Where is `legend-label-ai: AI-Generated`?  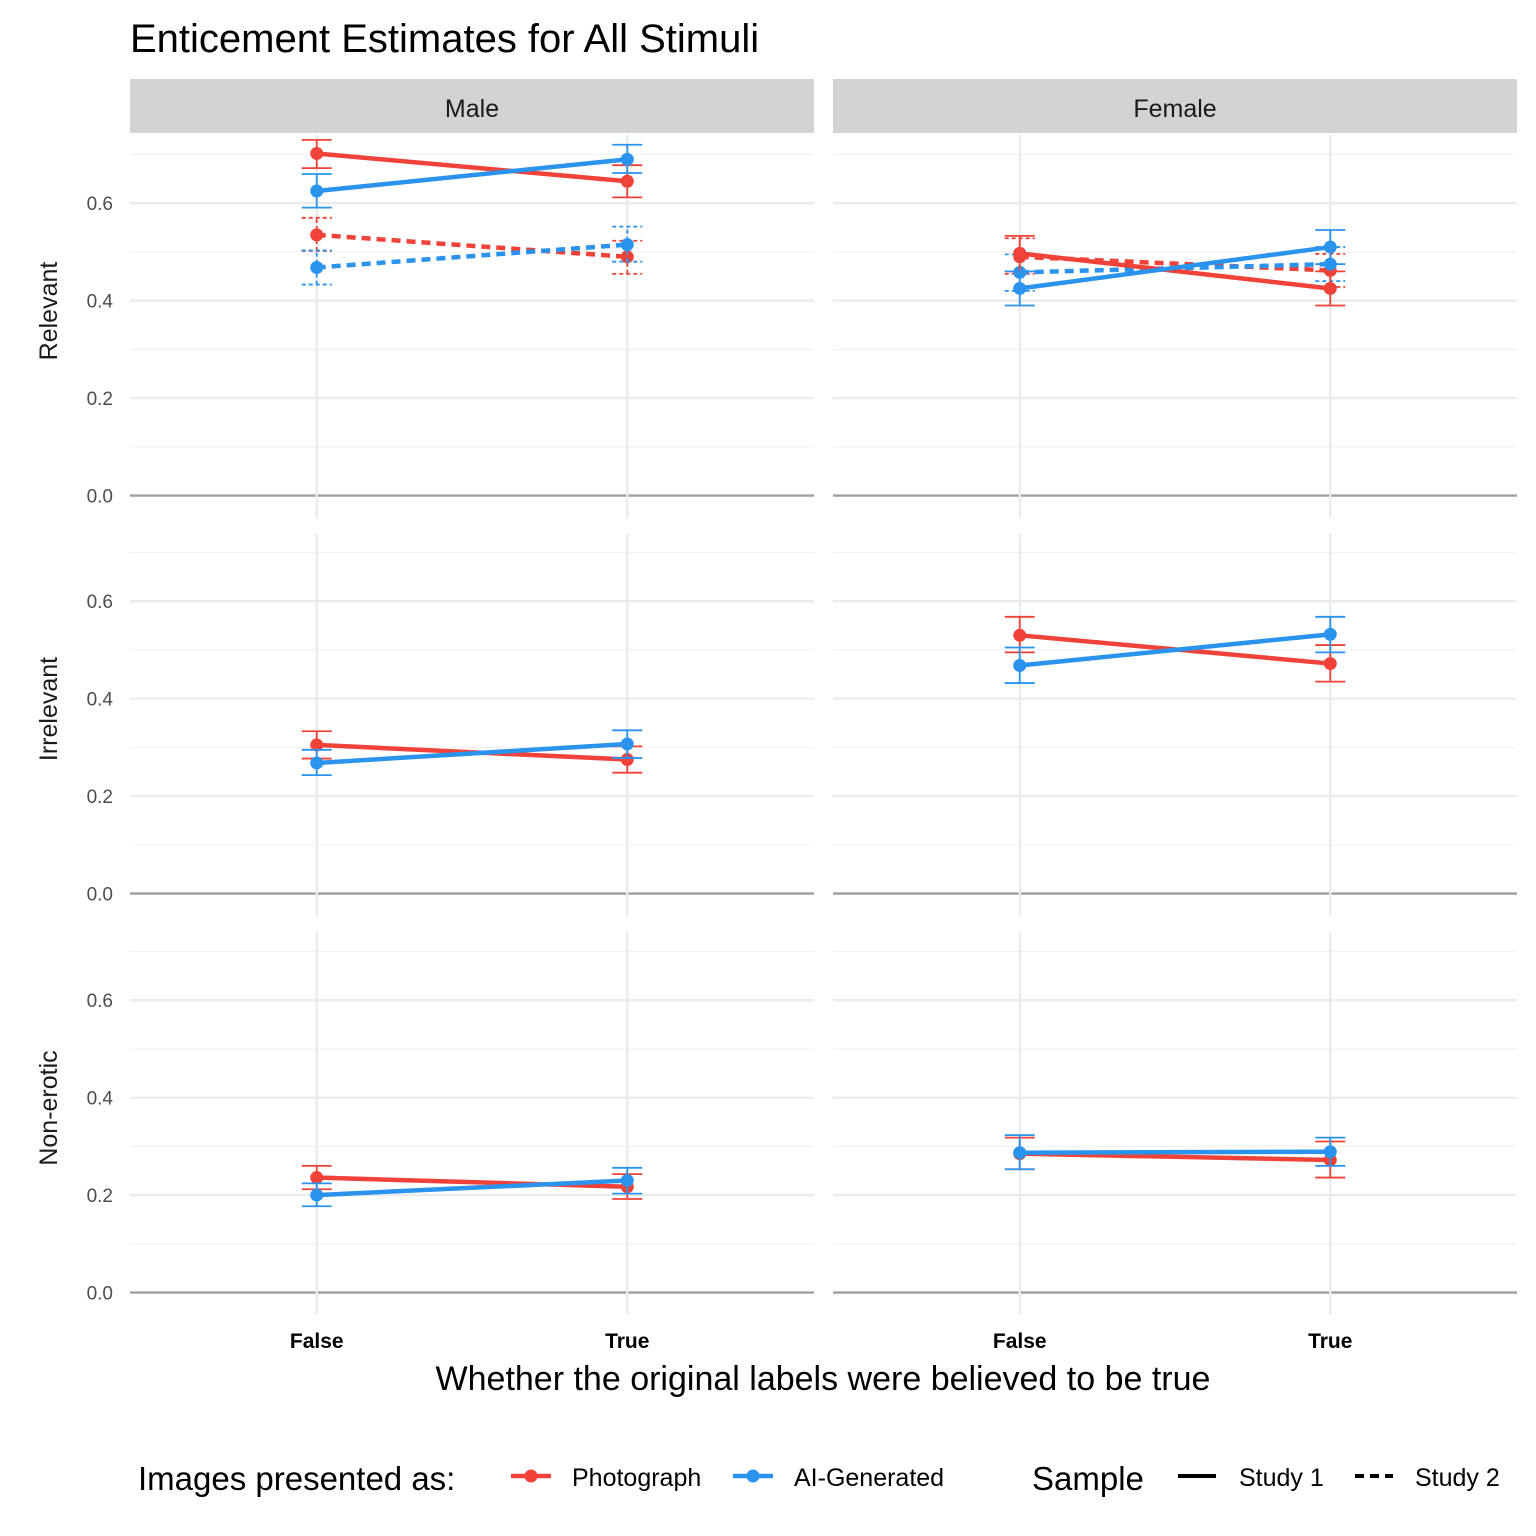
legend-label-ai: AI-Generated is located at coordinates (869, 1478).